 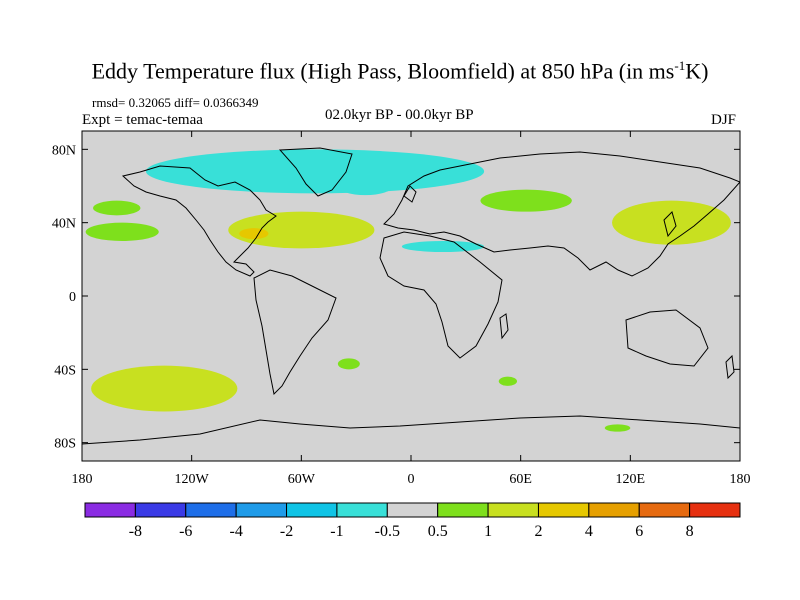 I want to click on region-n-pacific, so click(x=116, y=208).